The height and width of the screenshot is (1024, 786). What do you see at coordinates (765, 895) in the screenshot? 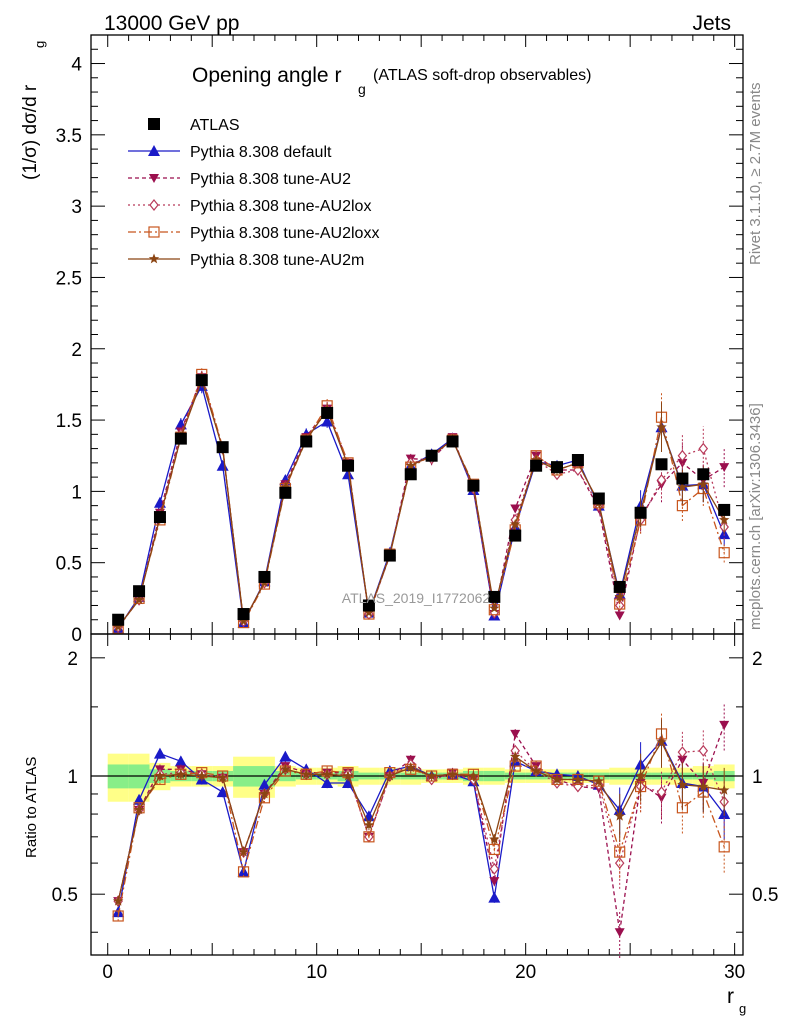
I see `y-tick-label-right: 0.5` at bounding box center [765, 895].